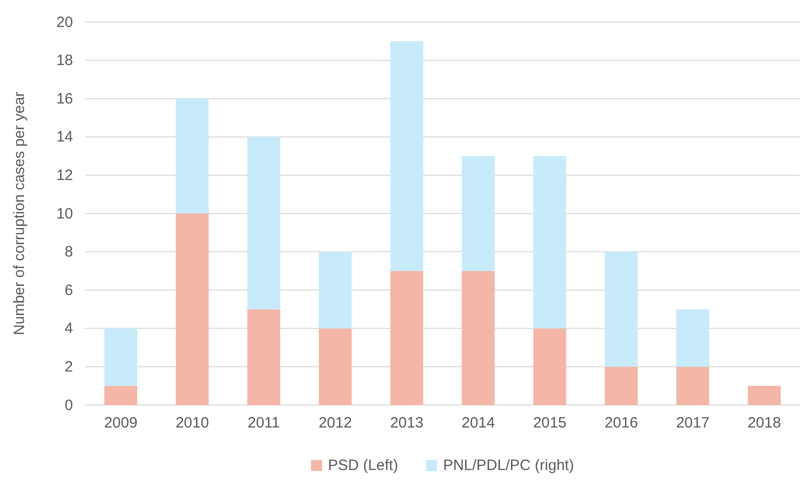 This screenshot has width=805, height=492. What do you see at coordinates (549, 423) in the screenshot?
I see `x-tick-label: 2015` at bounding box center [549, 423].